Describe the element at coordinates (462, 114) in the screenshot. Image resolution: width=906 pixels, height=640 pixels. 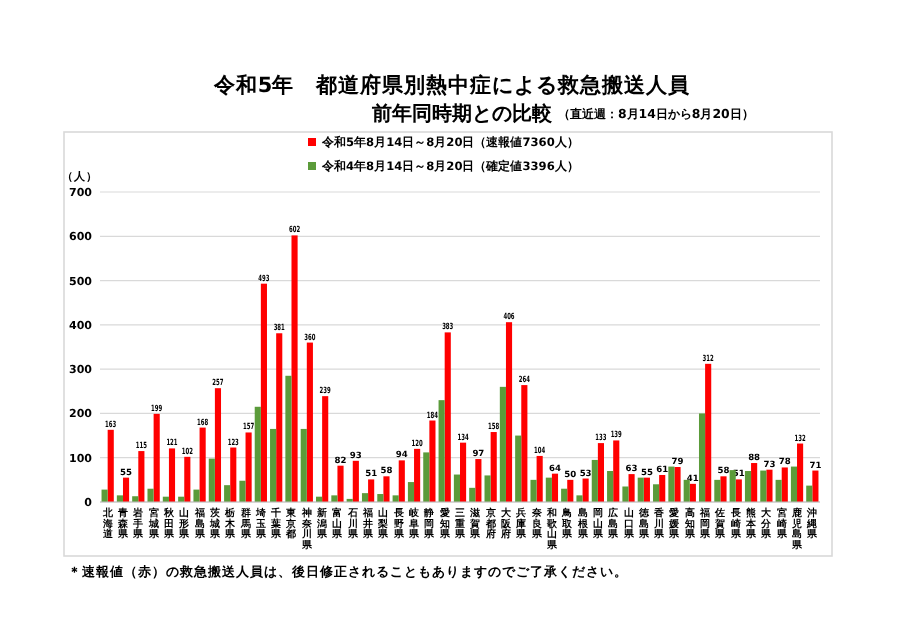
I see `chart-subtitle: 前年同時期との比較` at that location.